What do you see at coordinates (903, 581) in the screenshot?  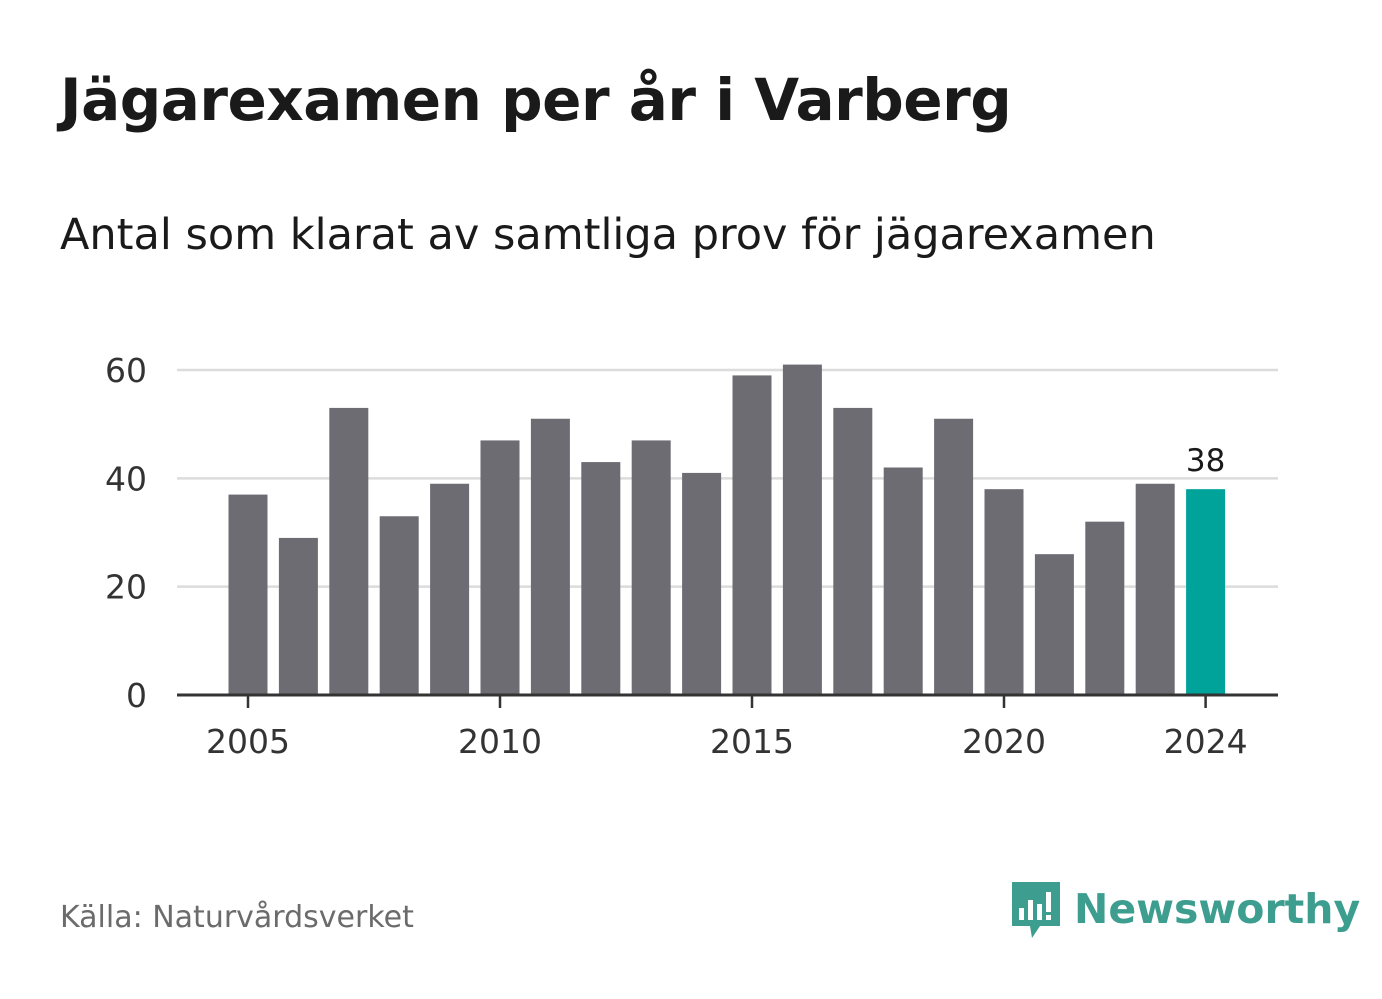 I see `bar-2018` at bounding box center [903, 581].